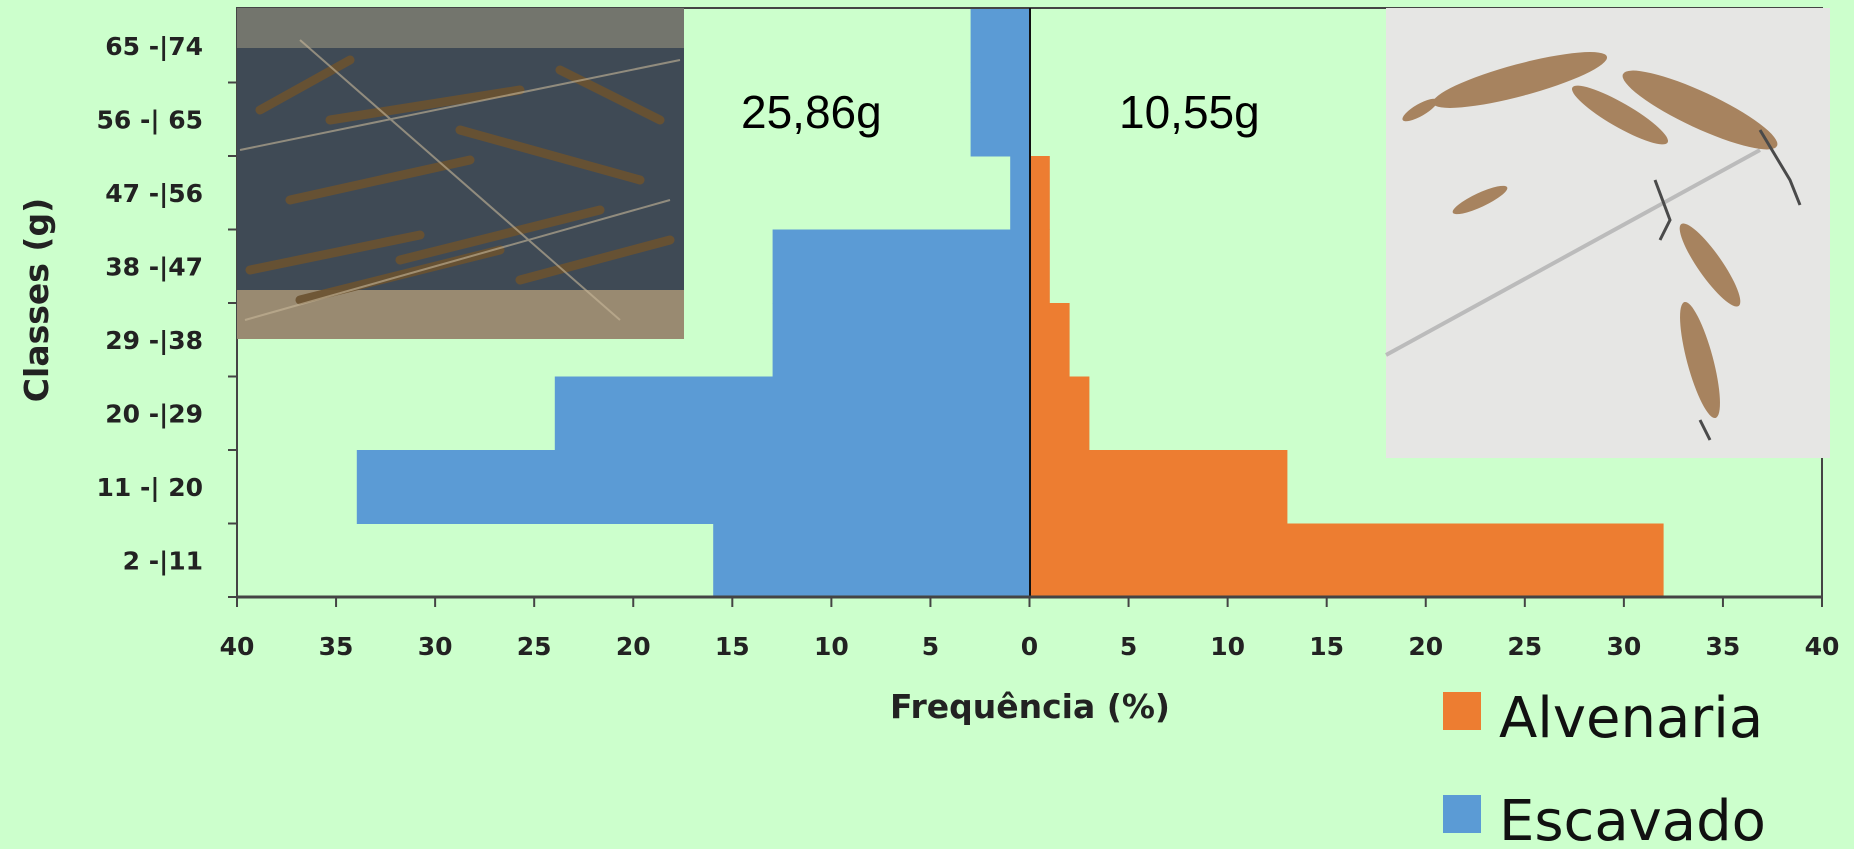 This screenshot has width=1854, height=849. What do you see at coordinates (154, 193) in the screenshot?
I see `y-tick-label: 47 -|56` at bounding box center [154, 193].